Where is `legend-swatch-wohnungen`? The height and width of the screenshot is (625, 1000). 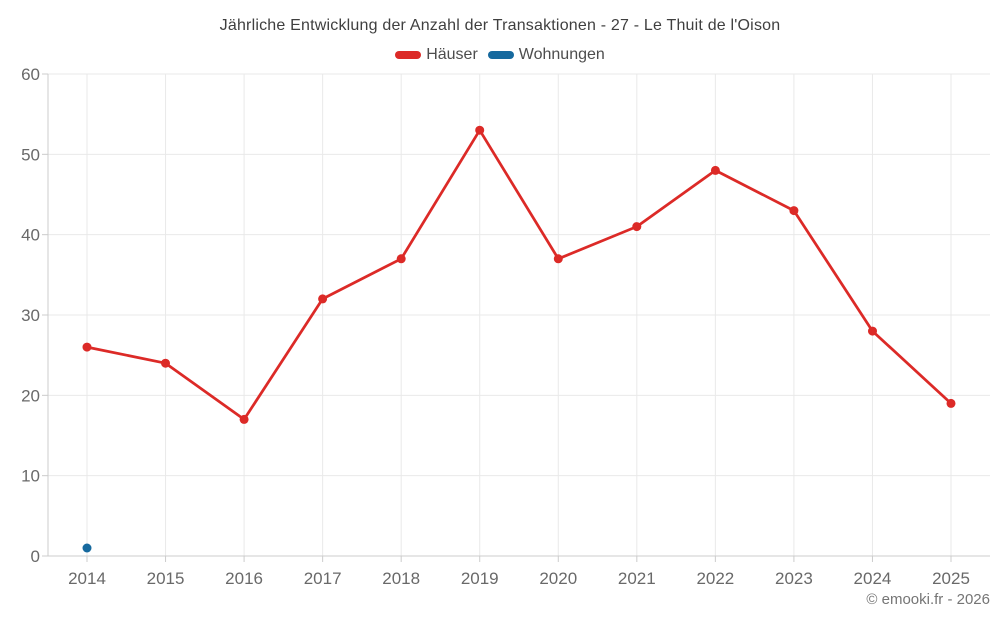 legend-swatch-wohnungen is located at coordinates (500, 55).